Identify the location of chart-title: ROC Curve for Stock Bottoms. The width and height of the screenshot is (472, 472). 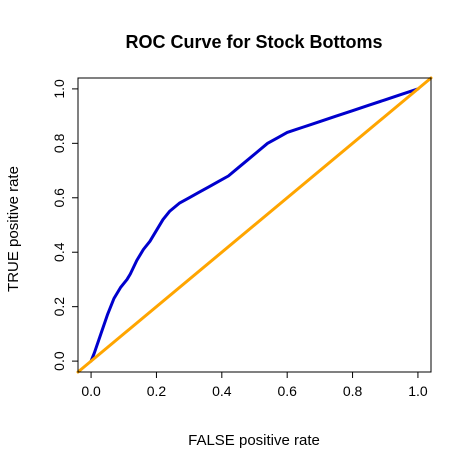
(253, 42).